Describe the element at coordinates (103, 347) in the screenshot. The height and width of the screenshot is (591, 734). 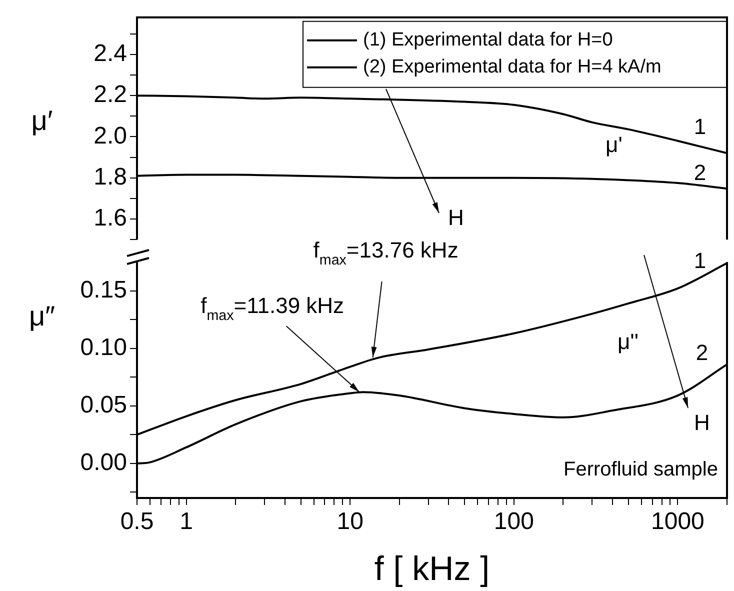
I see `y-tick-label: 0.10` at that location.